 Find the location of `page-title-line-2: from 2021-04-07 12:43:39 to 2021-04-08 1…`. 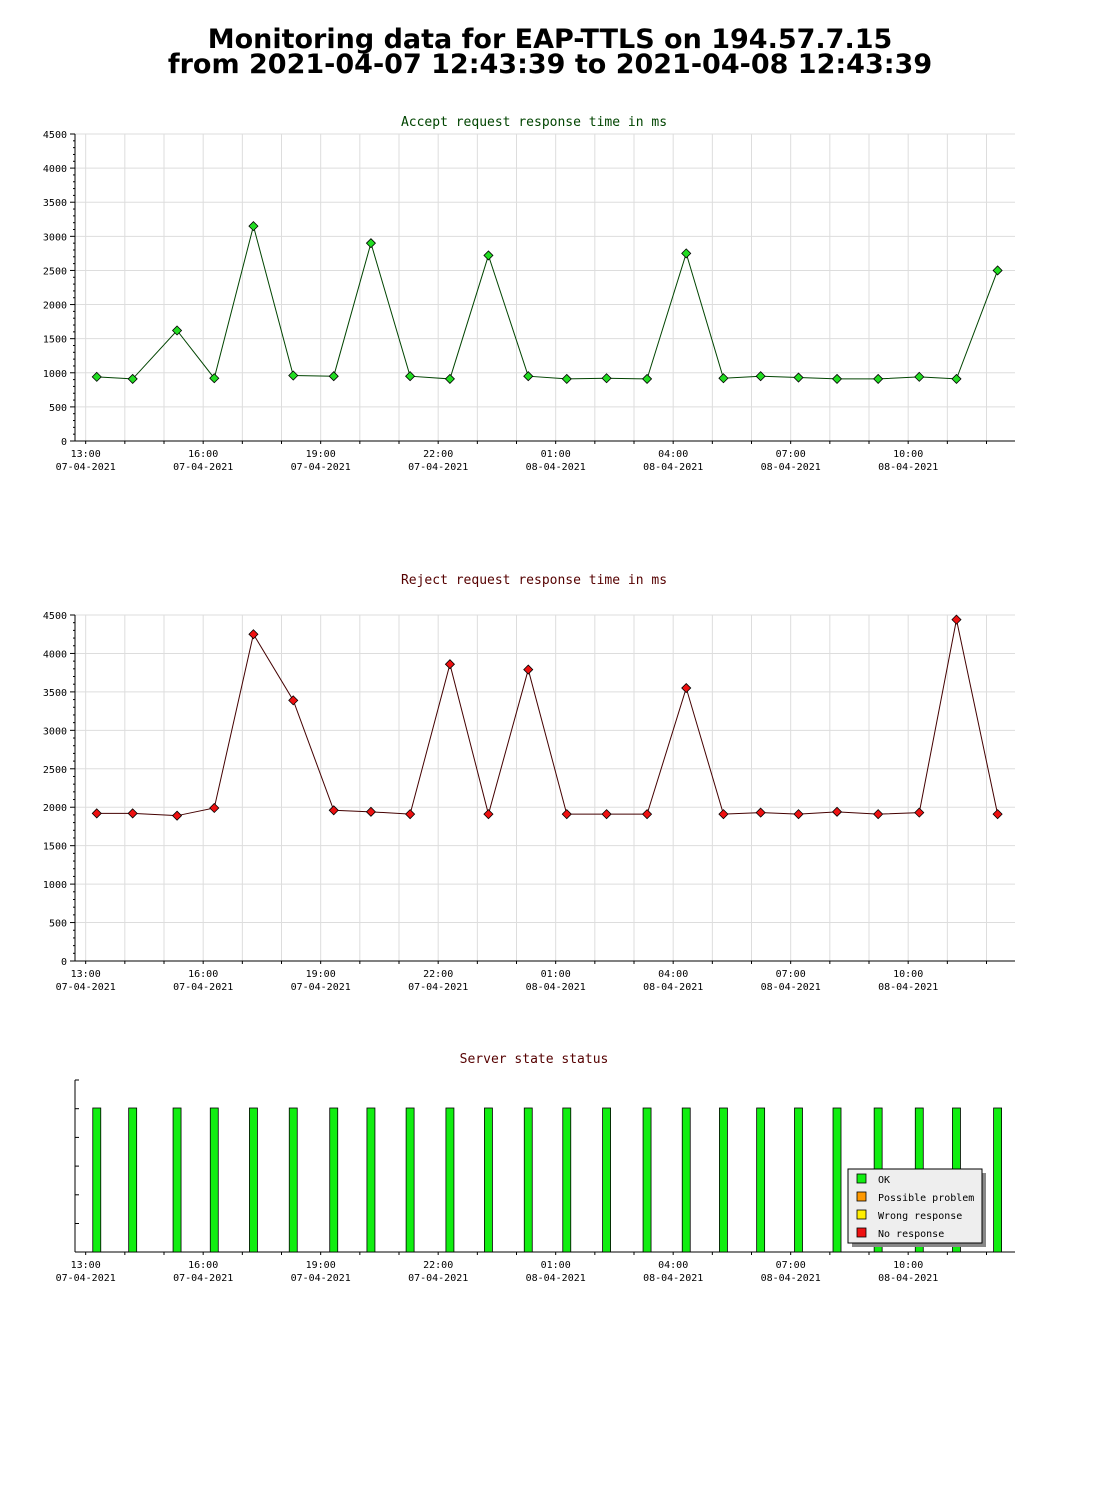

page-title-line-2: from 2021-04-07 12:43:39 to 2021-04-08 1… is located at coordinates (550, 64).